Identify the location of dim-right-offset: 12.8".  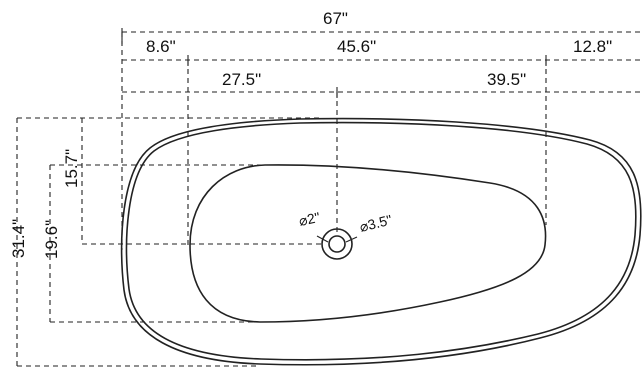
(592, 46).